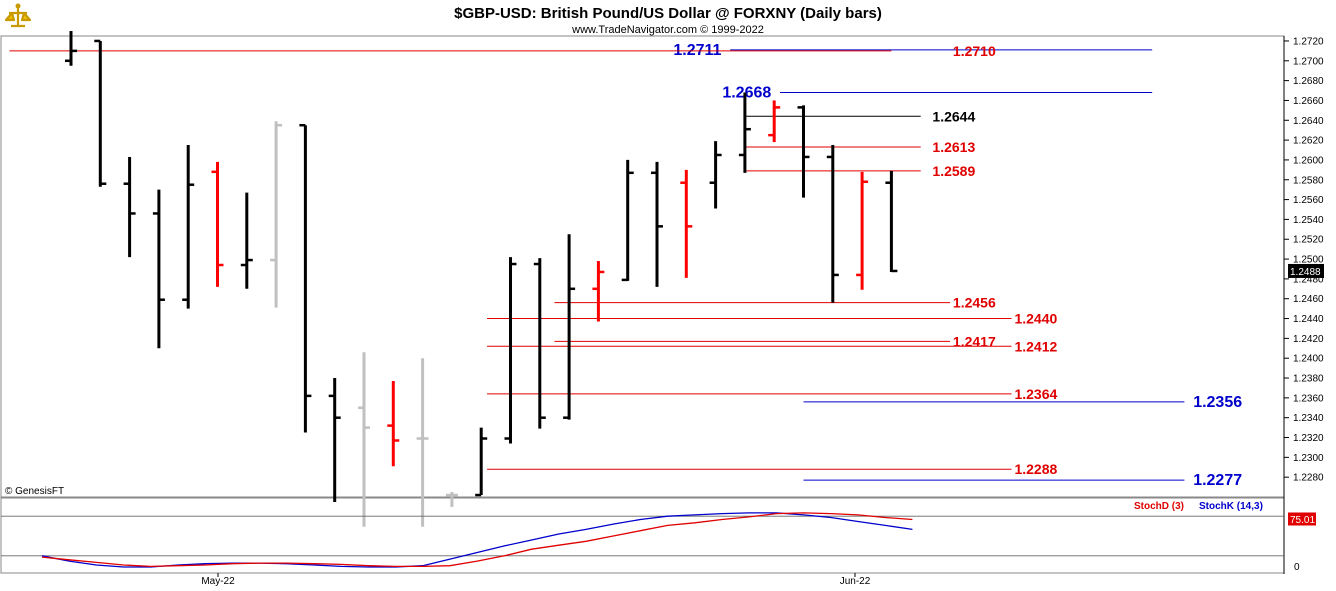  I want to click on level-label: 1.2364, so click(1035, 394).